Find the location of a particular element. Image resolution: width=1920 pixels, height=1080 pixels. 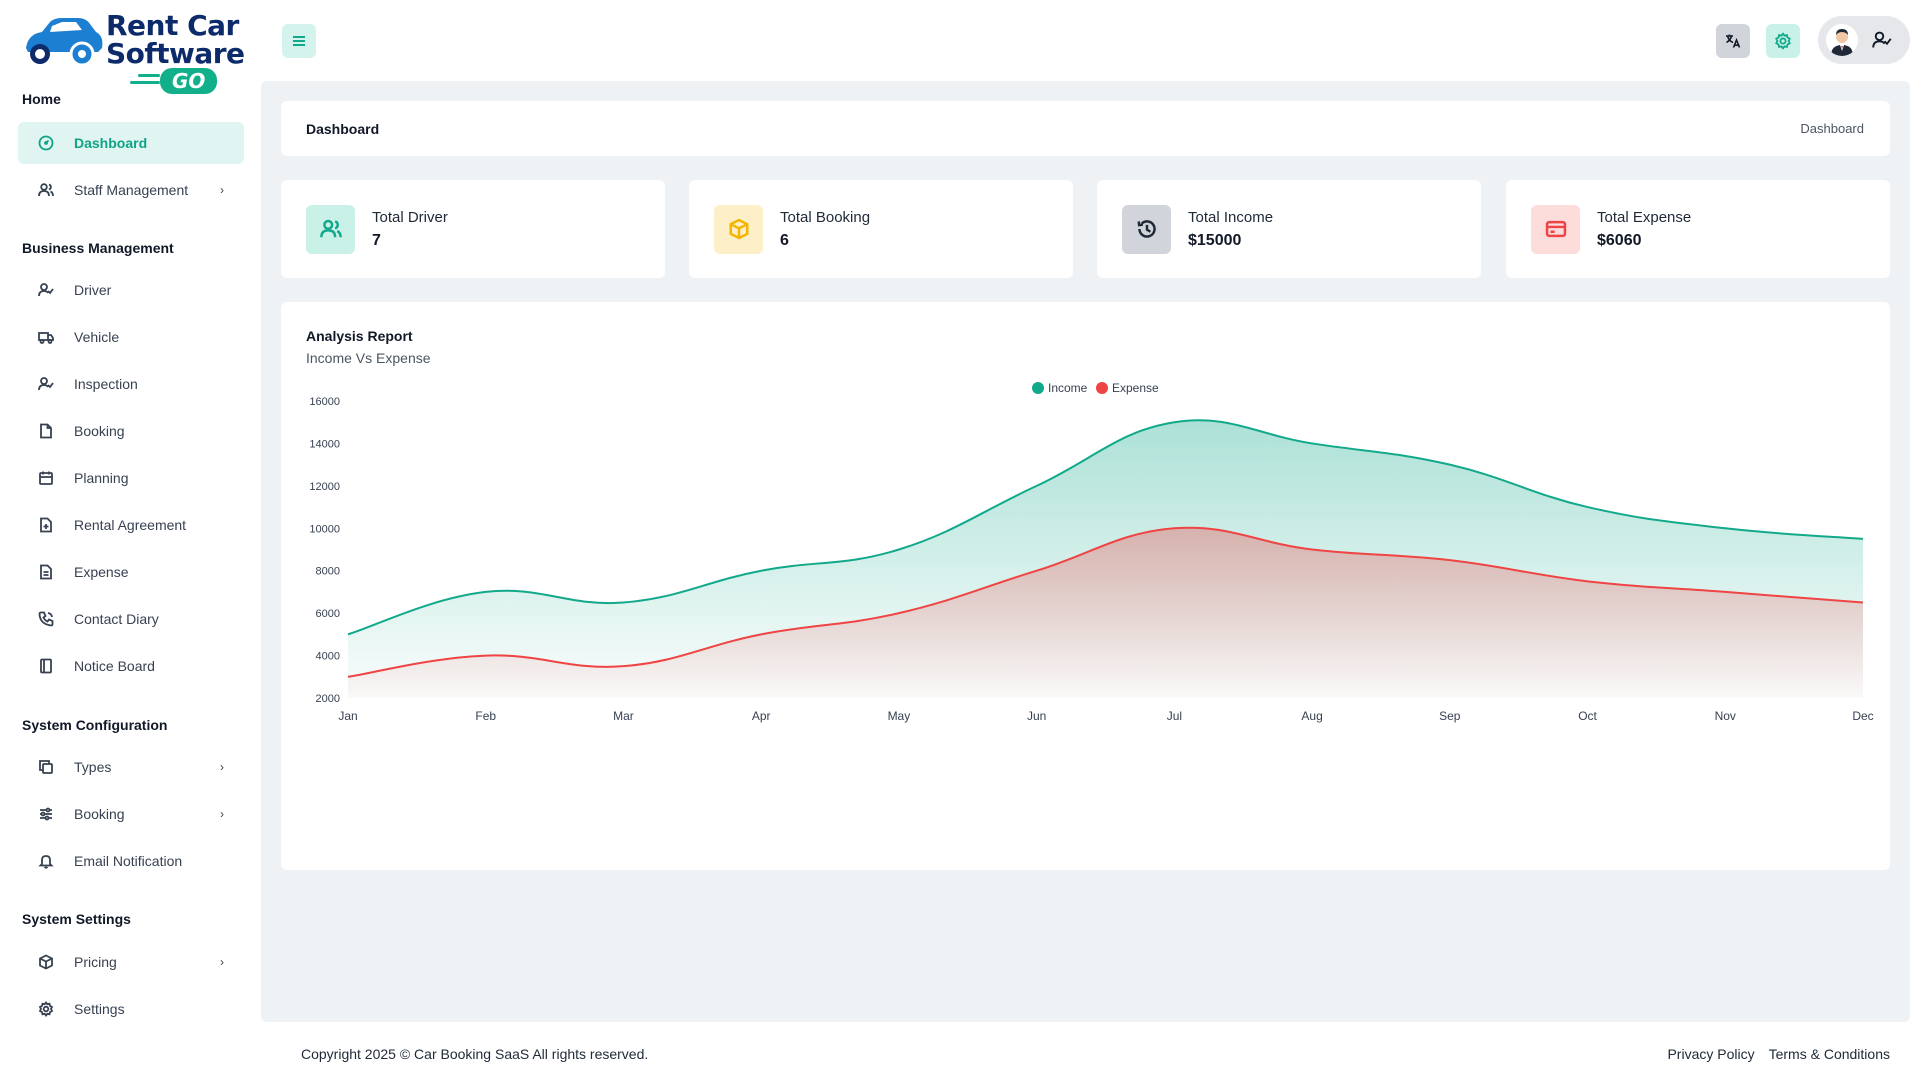

breadcrumb-path: Dashboard is located at coordinates (1832, 128).